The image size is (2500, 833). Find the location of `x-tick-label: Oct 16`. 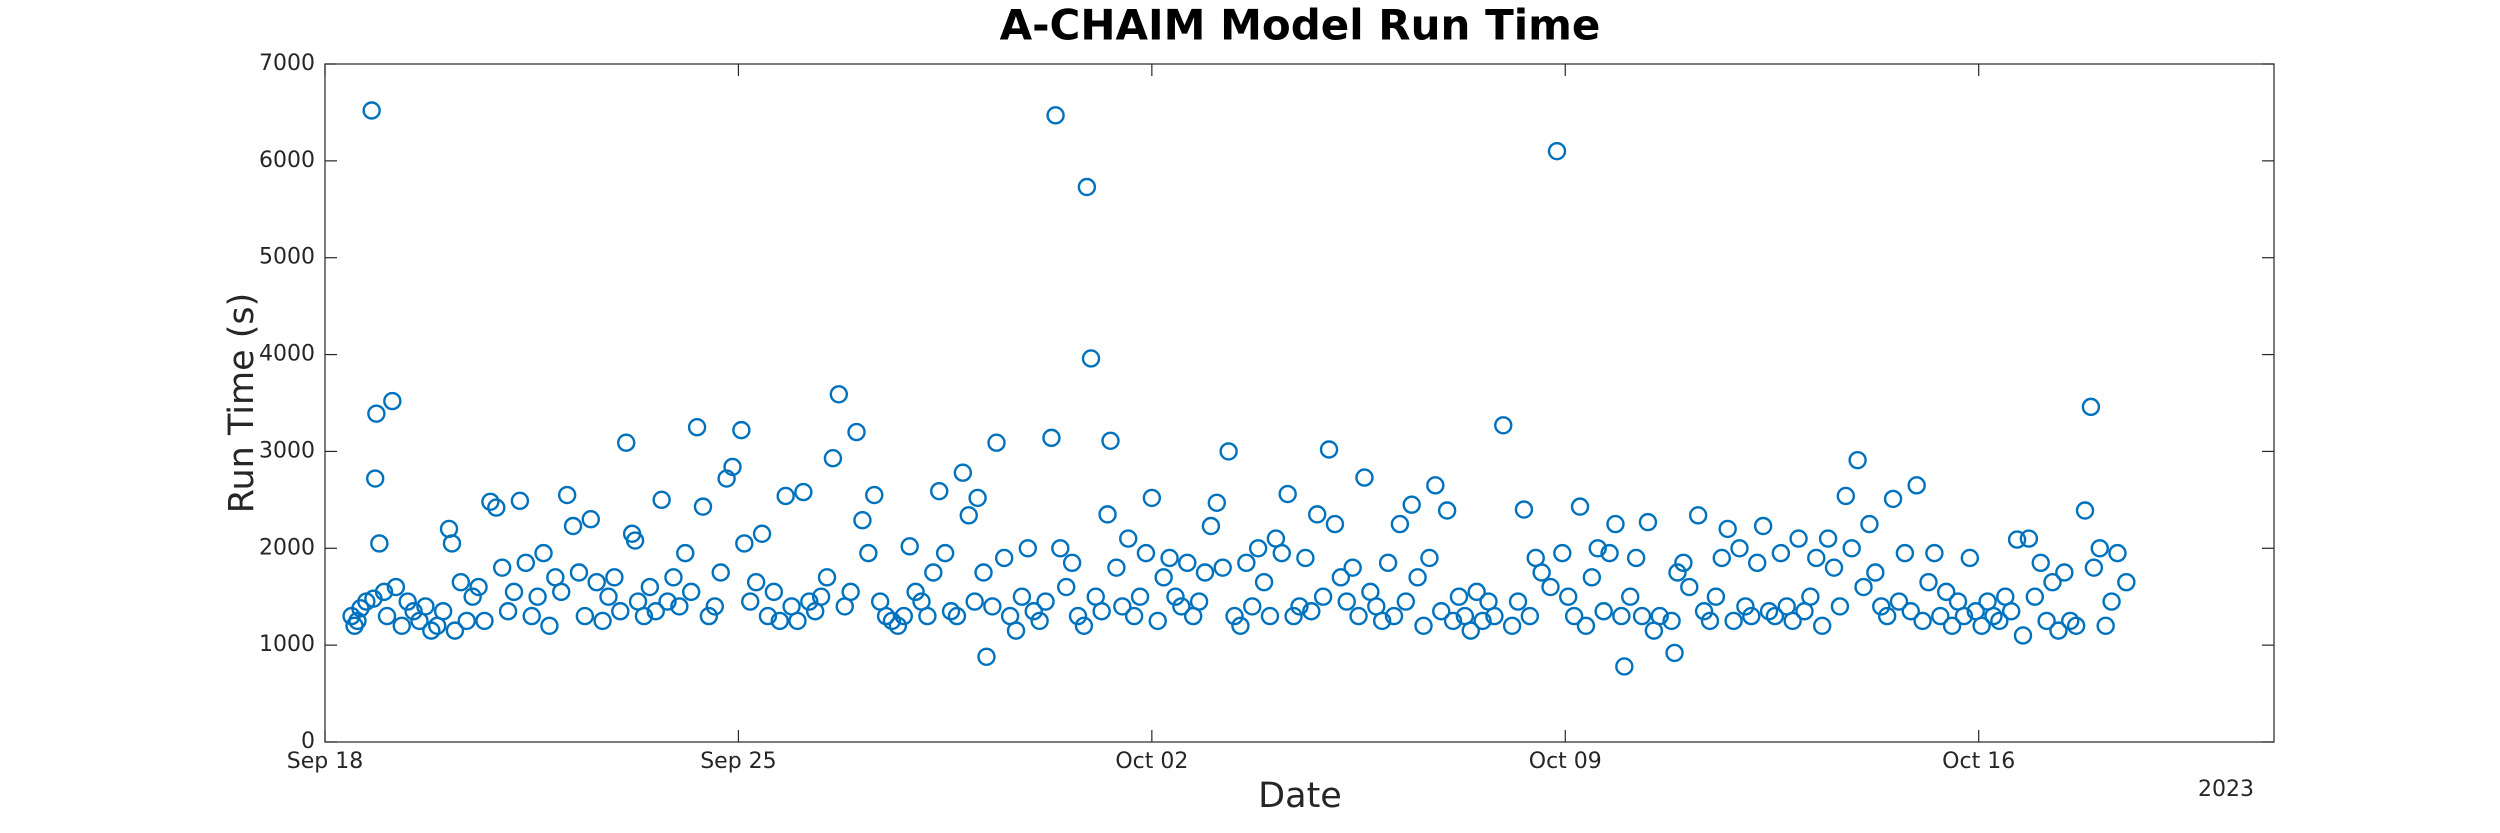

x-tick-label: Oct 16 is located at coordinates (1978, 761).